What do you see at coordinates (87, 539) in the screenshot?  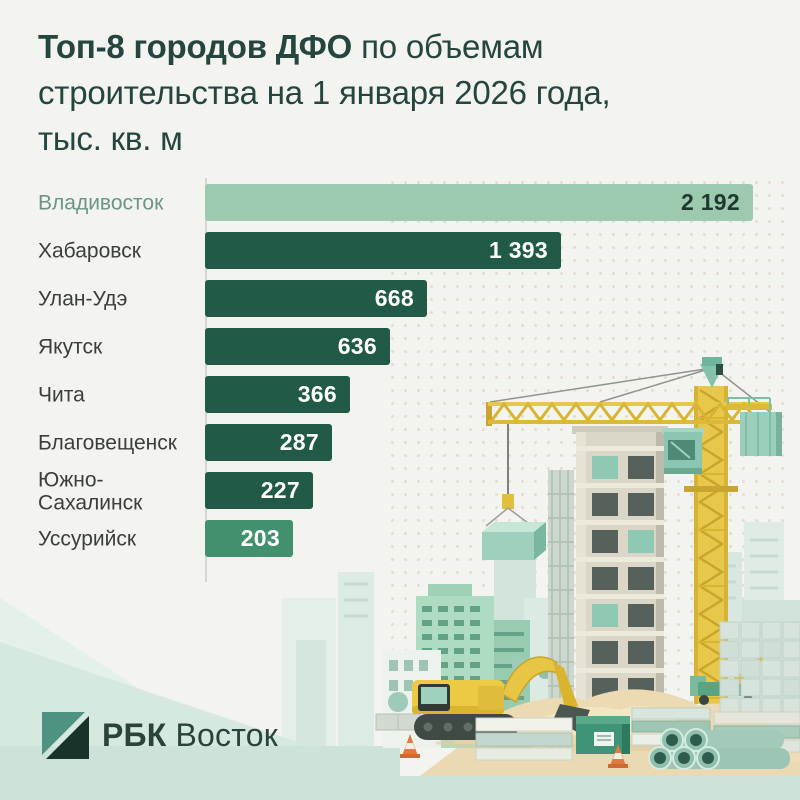 I see `bar-label: Уссурийск` at bounding box center [87, 539].